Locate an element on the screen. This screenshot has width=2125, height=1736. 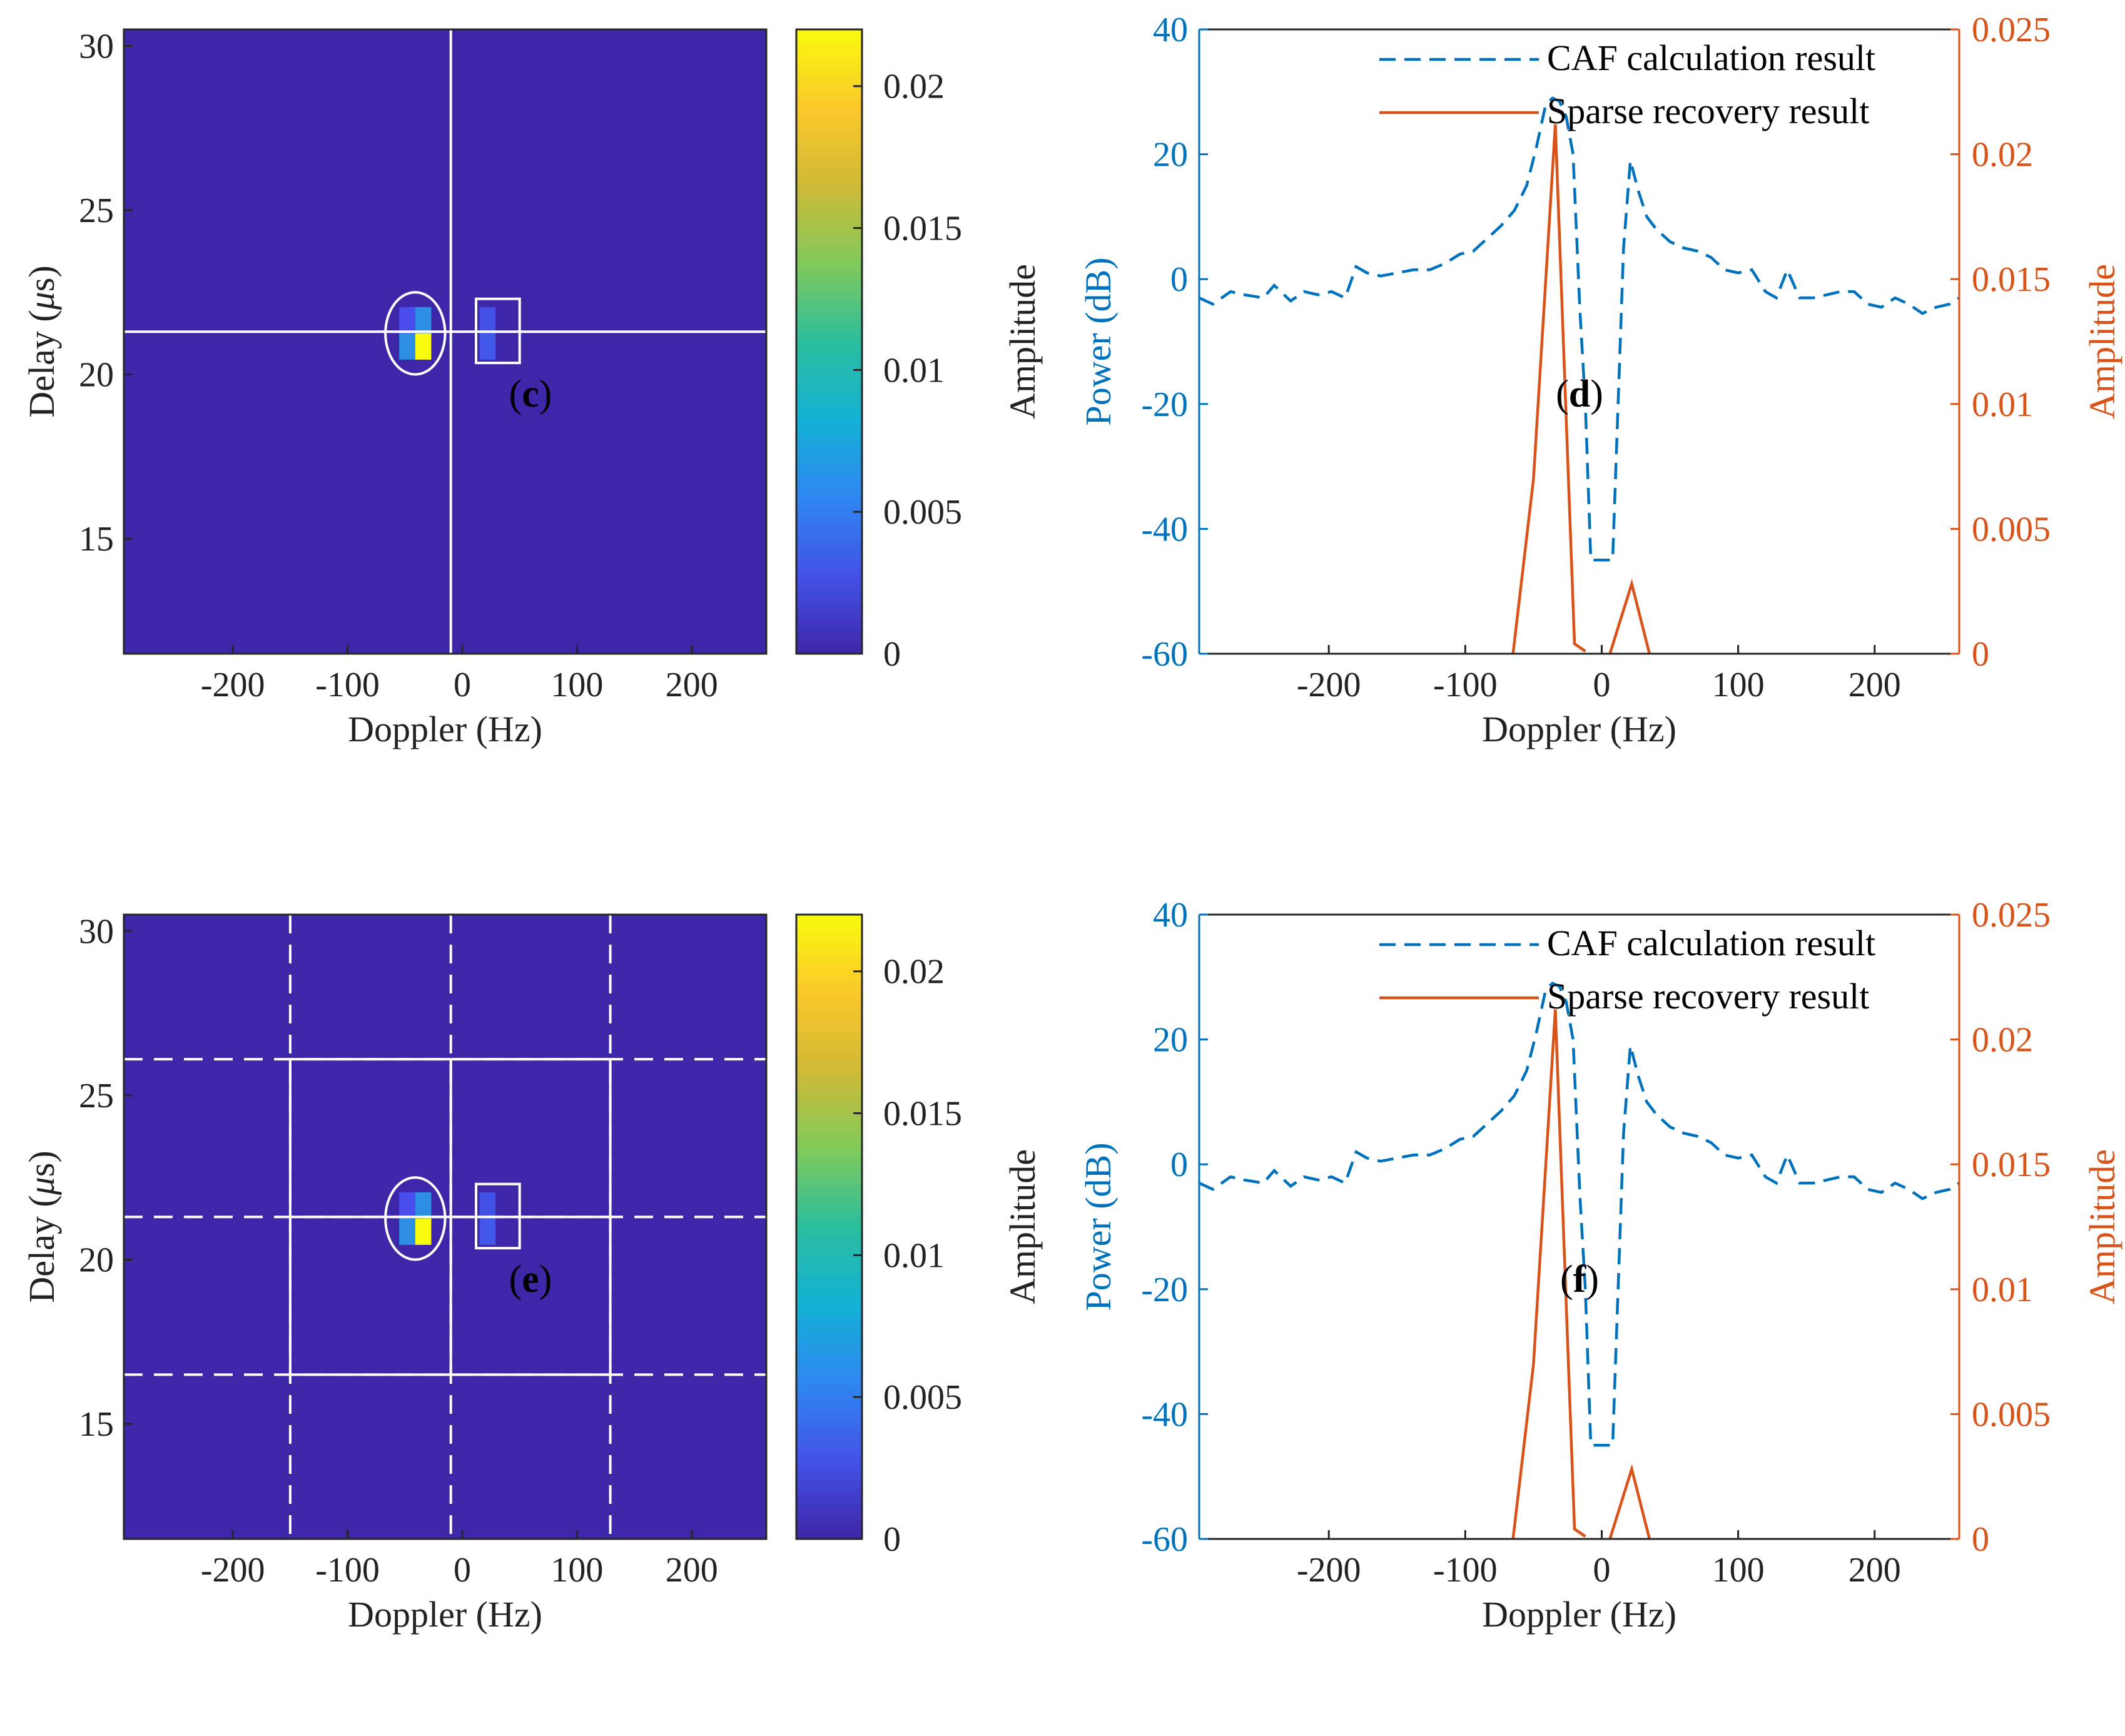
target-ellipse is located at coordinates (415, 1219).